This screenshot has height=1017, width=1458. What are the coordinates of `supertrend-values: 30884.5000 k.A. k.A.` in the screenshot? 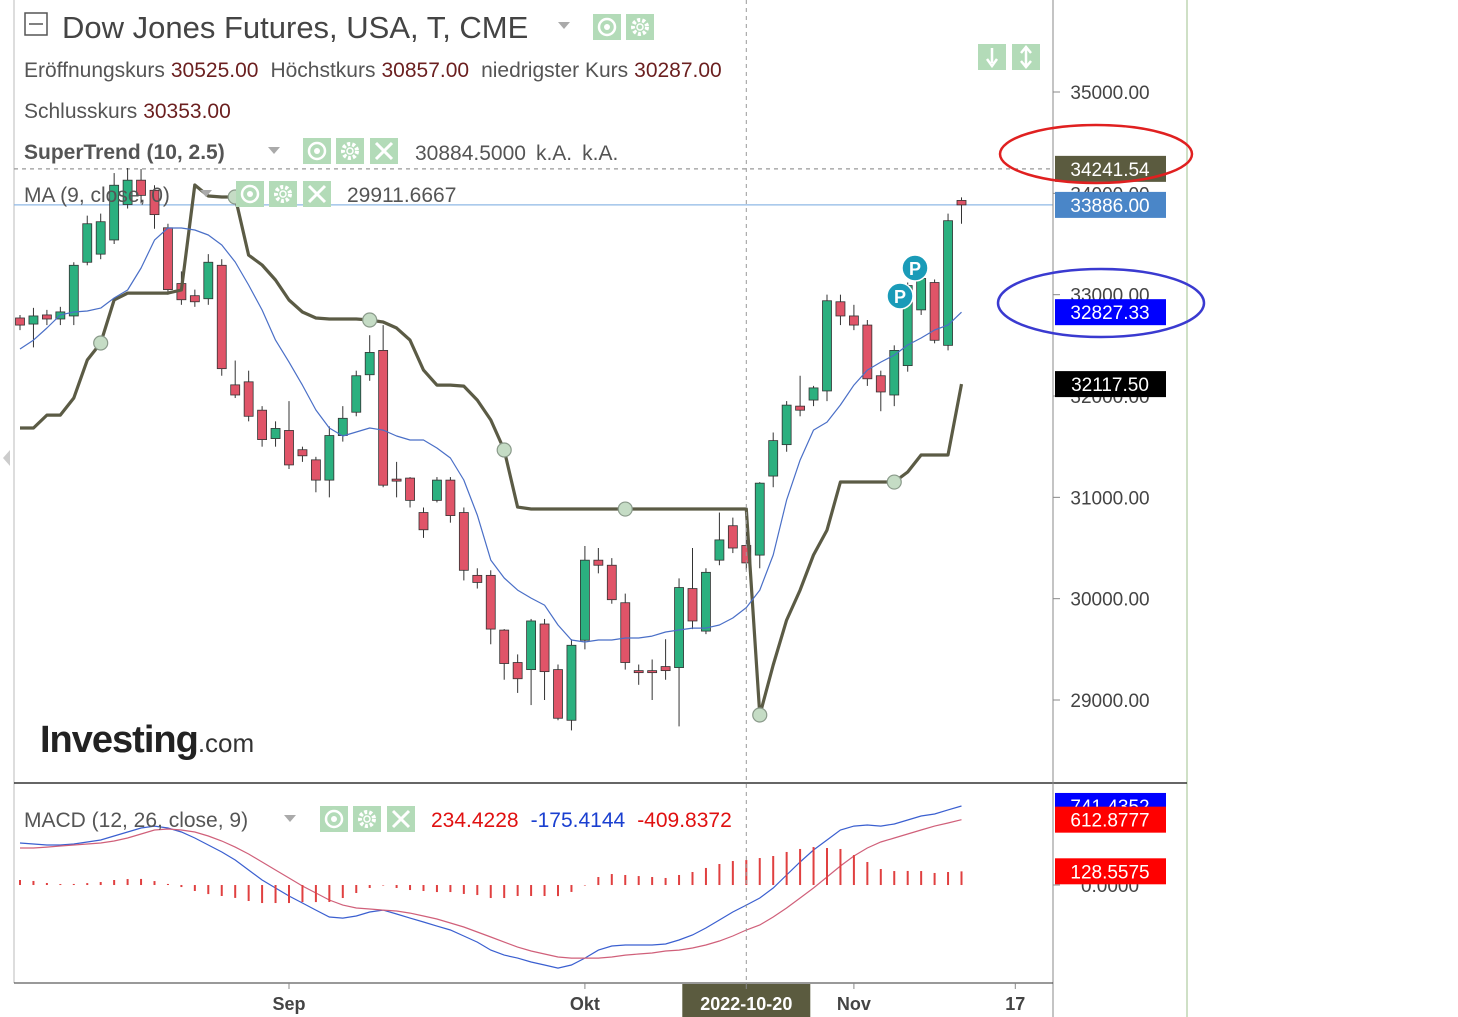 It's located at (516, 153).